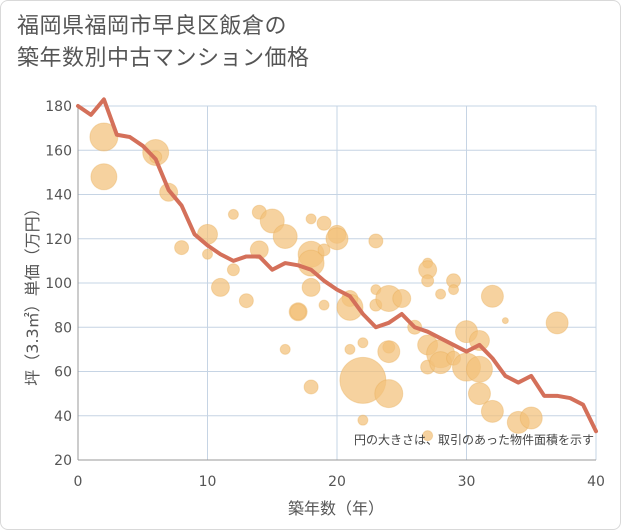  I want to click on chart-title-line-1: 福岡県福岡市早良区飯倉の, so click(152, 26).